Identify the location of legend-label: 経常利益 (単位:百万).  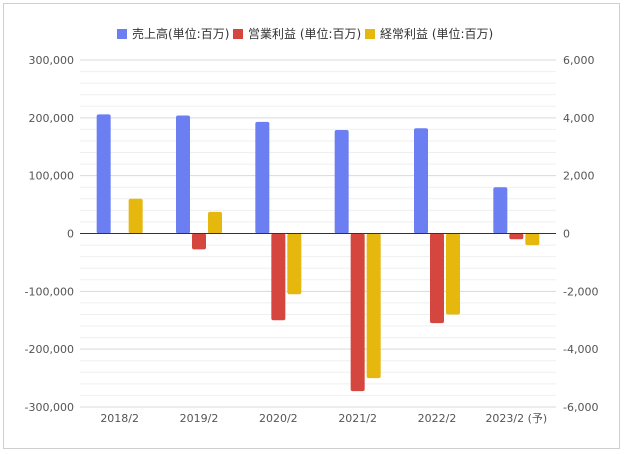
(436, 33).